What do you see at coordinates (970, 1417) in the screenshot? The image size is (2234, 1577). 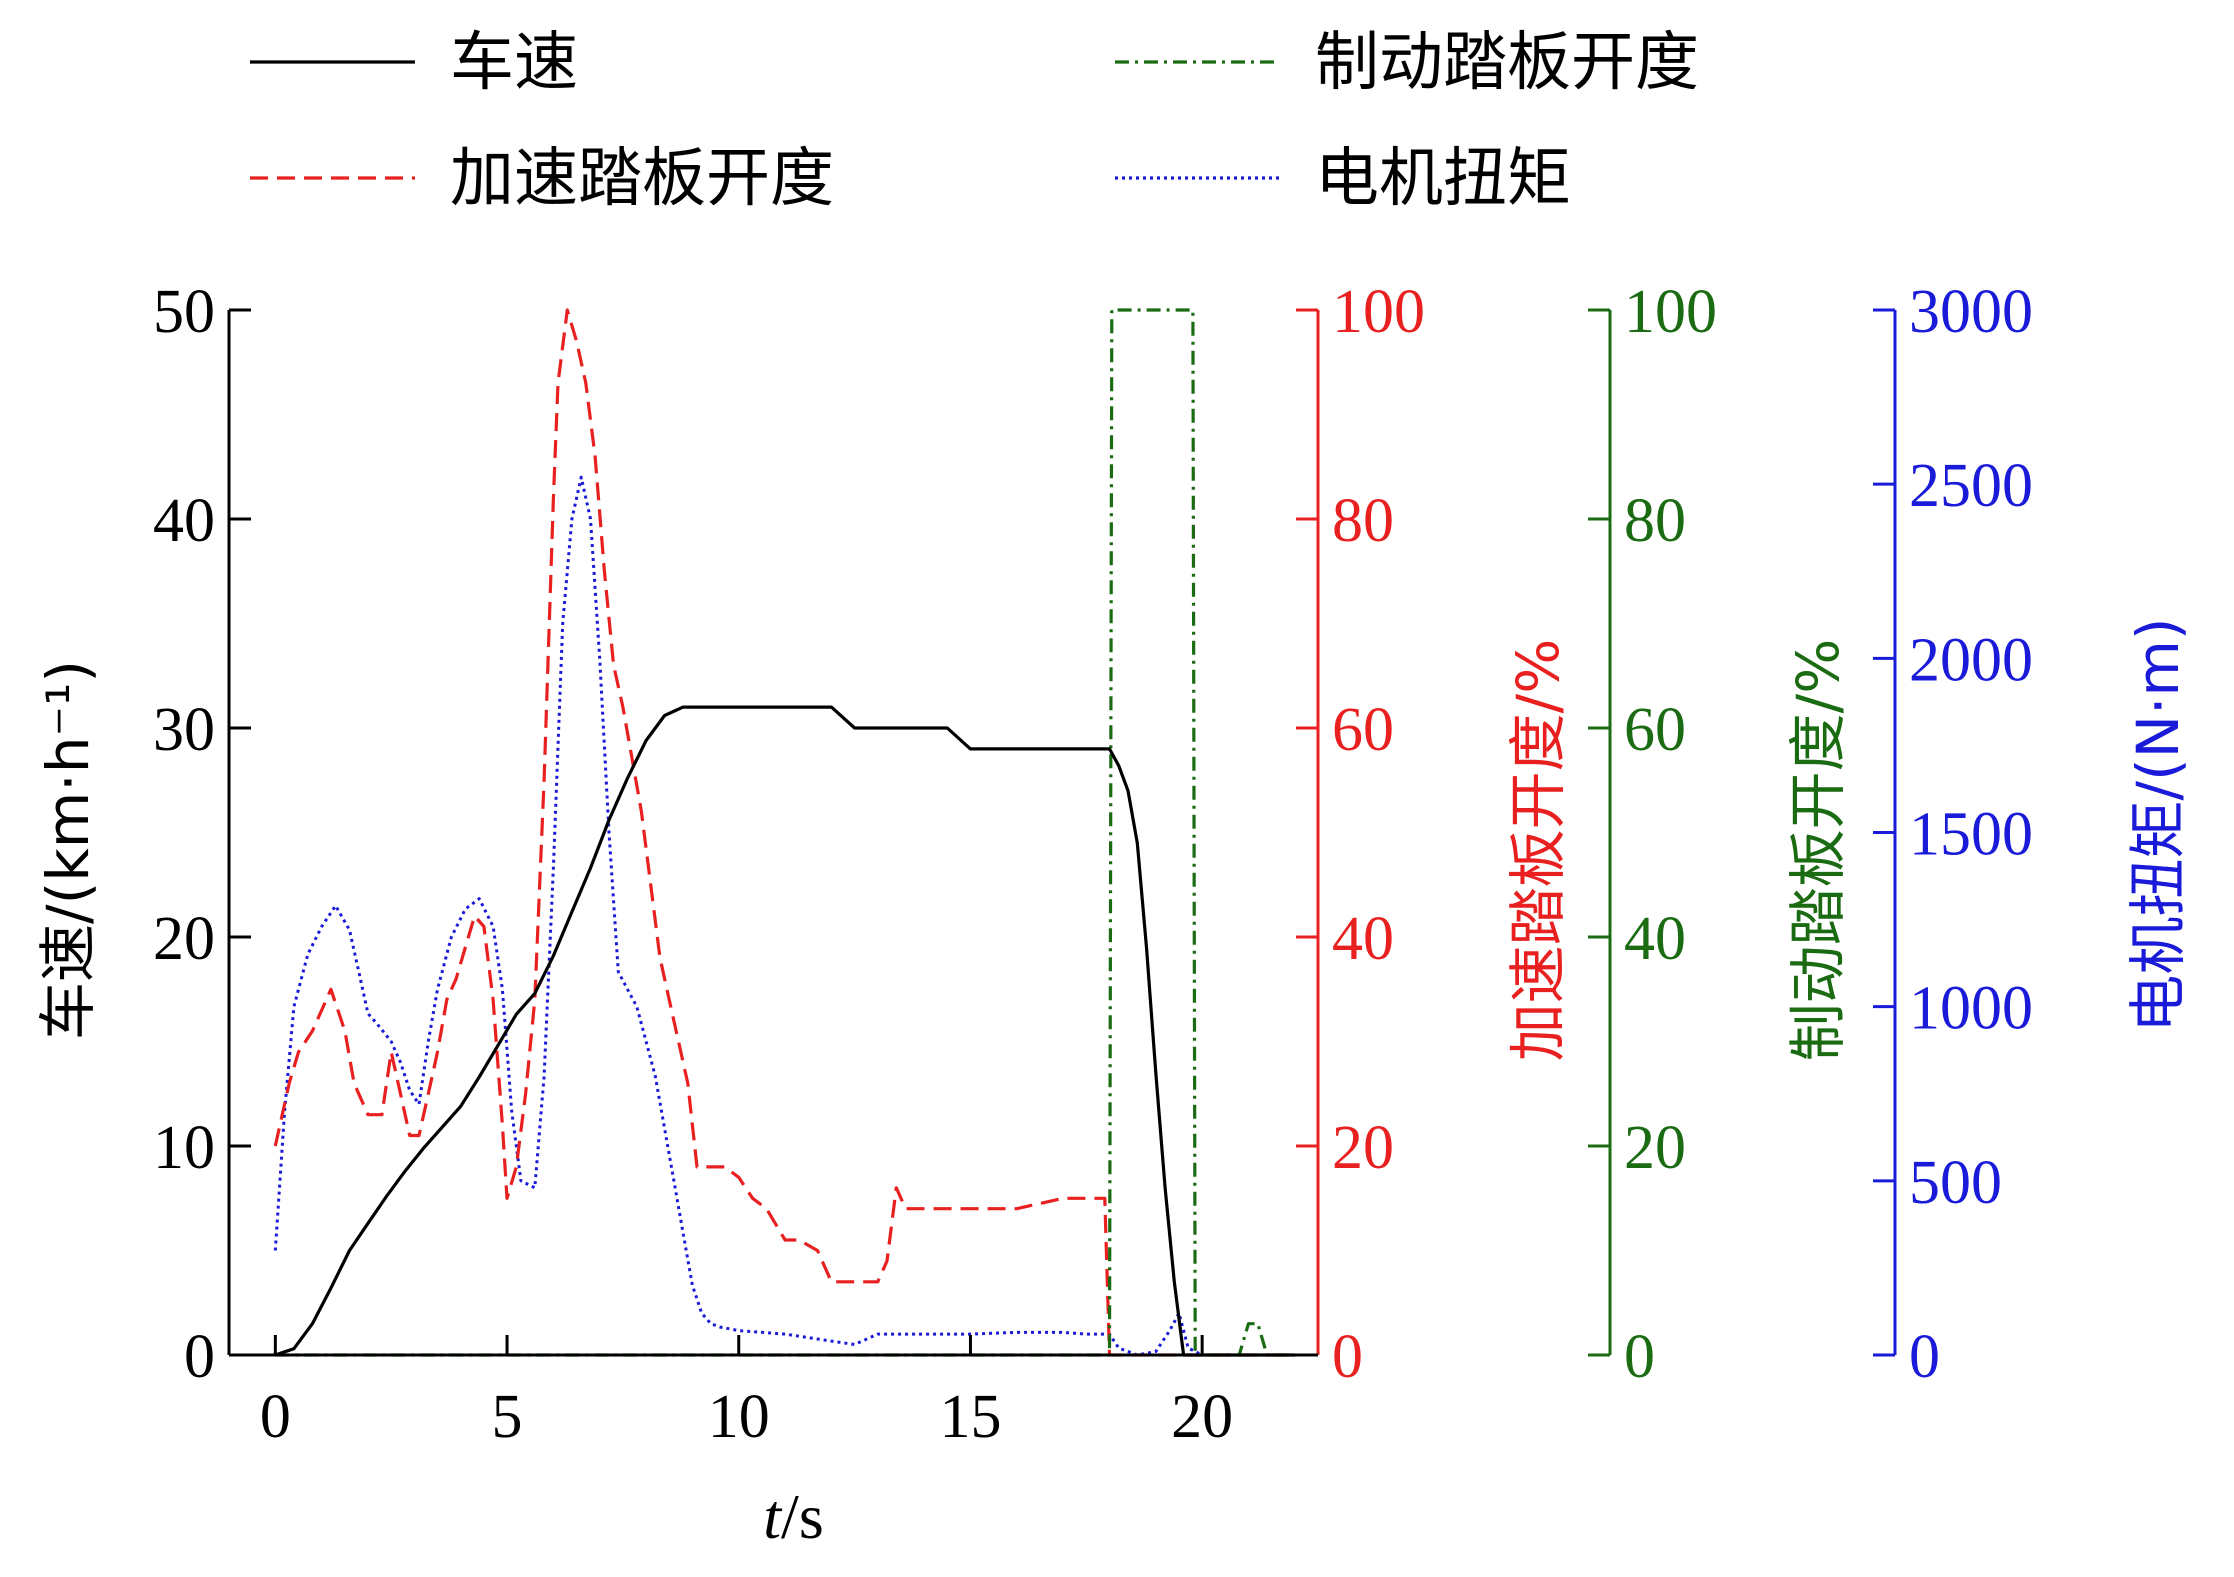 I see `x-tick-label: 15` at bounding box center [970, 1417].